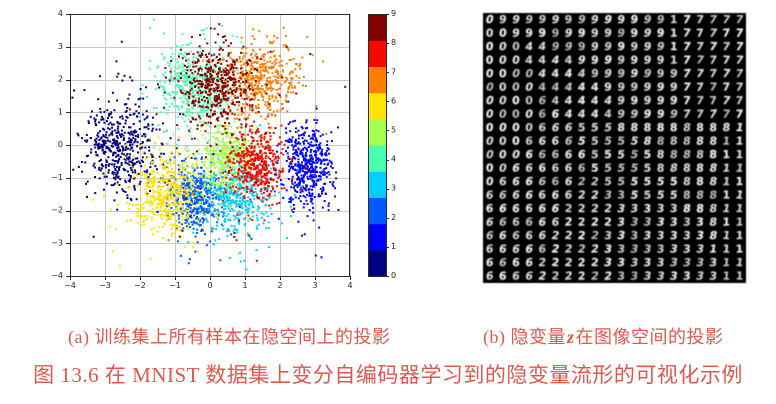 This screenshot has height=404, width=776. Describe the element at coordinates (388, 375) in the screenshot. I see `figure-title: 图 13.6 在 MNIST 数据集上变分自编码器学习到的隐变量流形的可视化示例` at that location.